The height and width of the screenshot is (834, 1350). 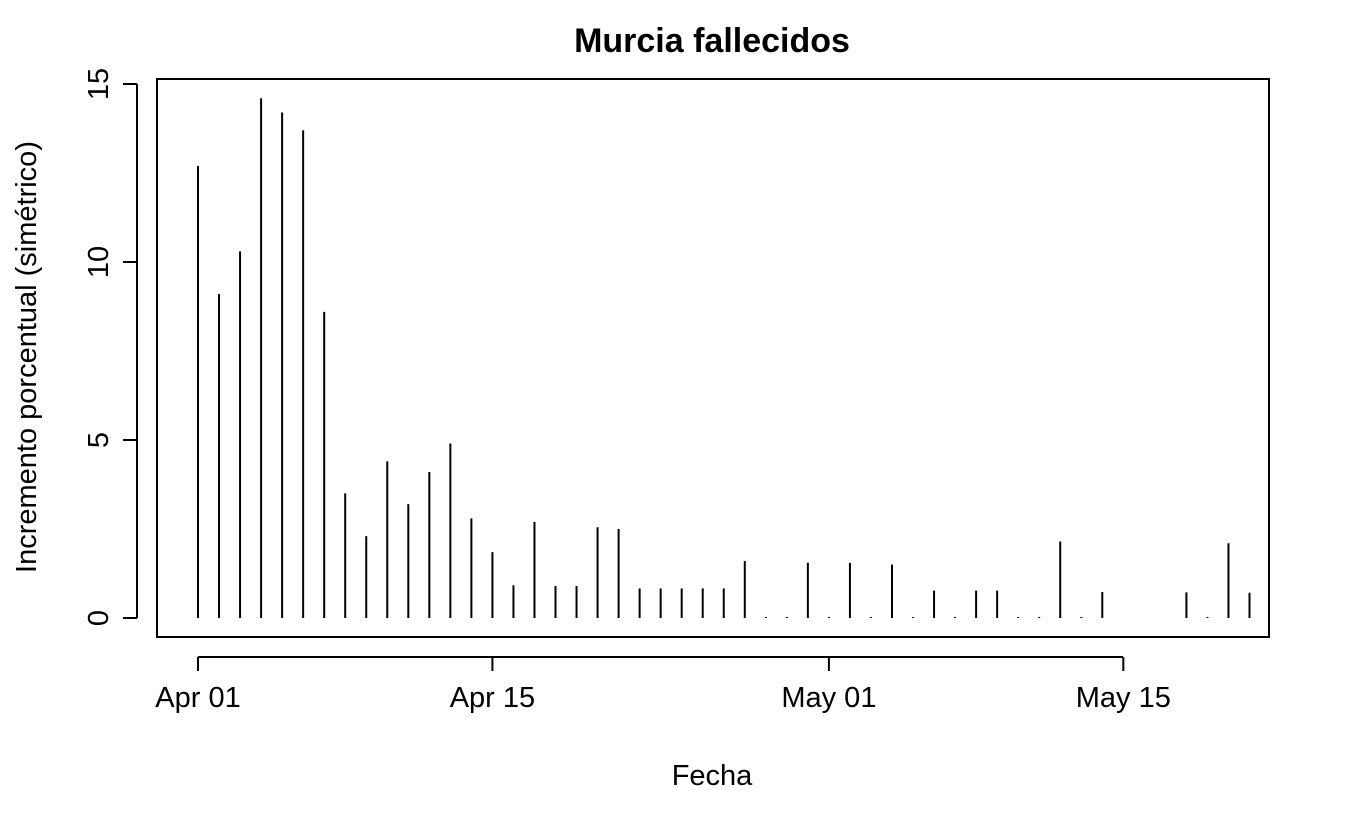 What do you see at coordinates (99, 262) in the screenshot?
I see `y-tick-label-10: 10` at bounding box center [99, 262].